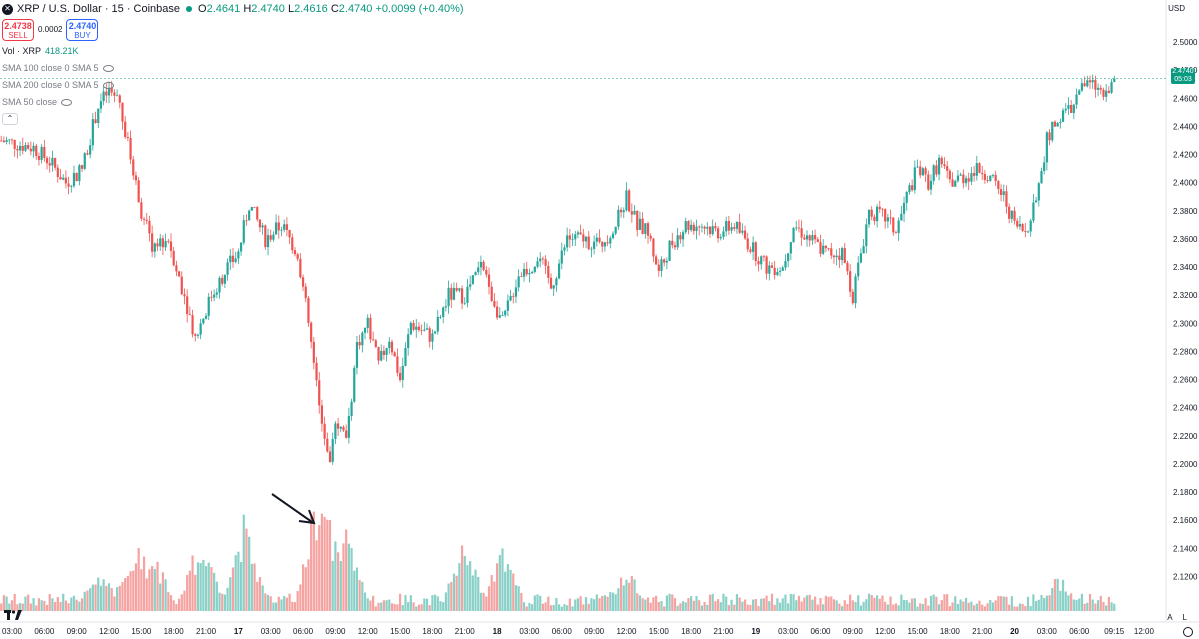  What do you see at coordinates (755, 631) in the screenshot?
I see `time-tick-label: 19` at bounding box center [755, 631].